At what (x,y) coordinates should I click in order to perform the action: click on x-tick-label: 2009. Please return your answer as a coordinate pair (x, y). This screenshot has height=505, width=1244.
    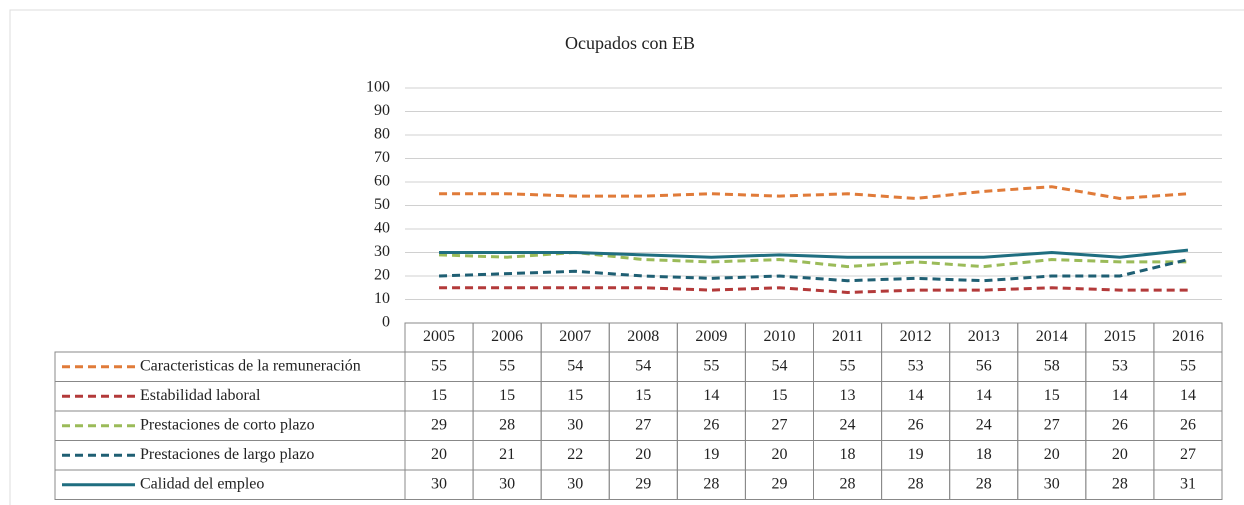
    Looking at the image, I should click on (711, 336).